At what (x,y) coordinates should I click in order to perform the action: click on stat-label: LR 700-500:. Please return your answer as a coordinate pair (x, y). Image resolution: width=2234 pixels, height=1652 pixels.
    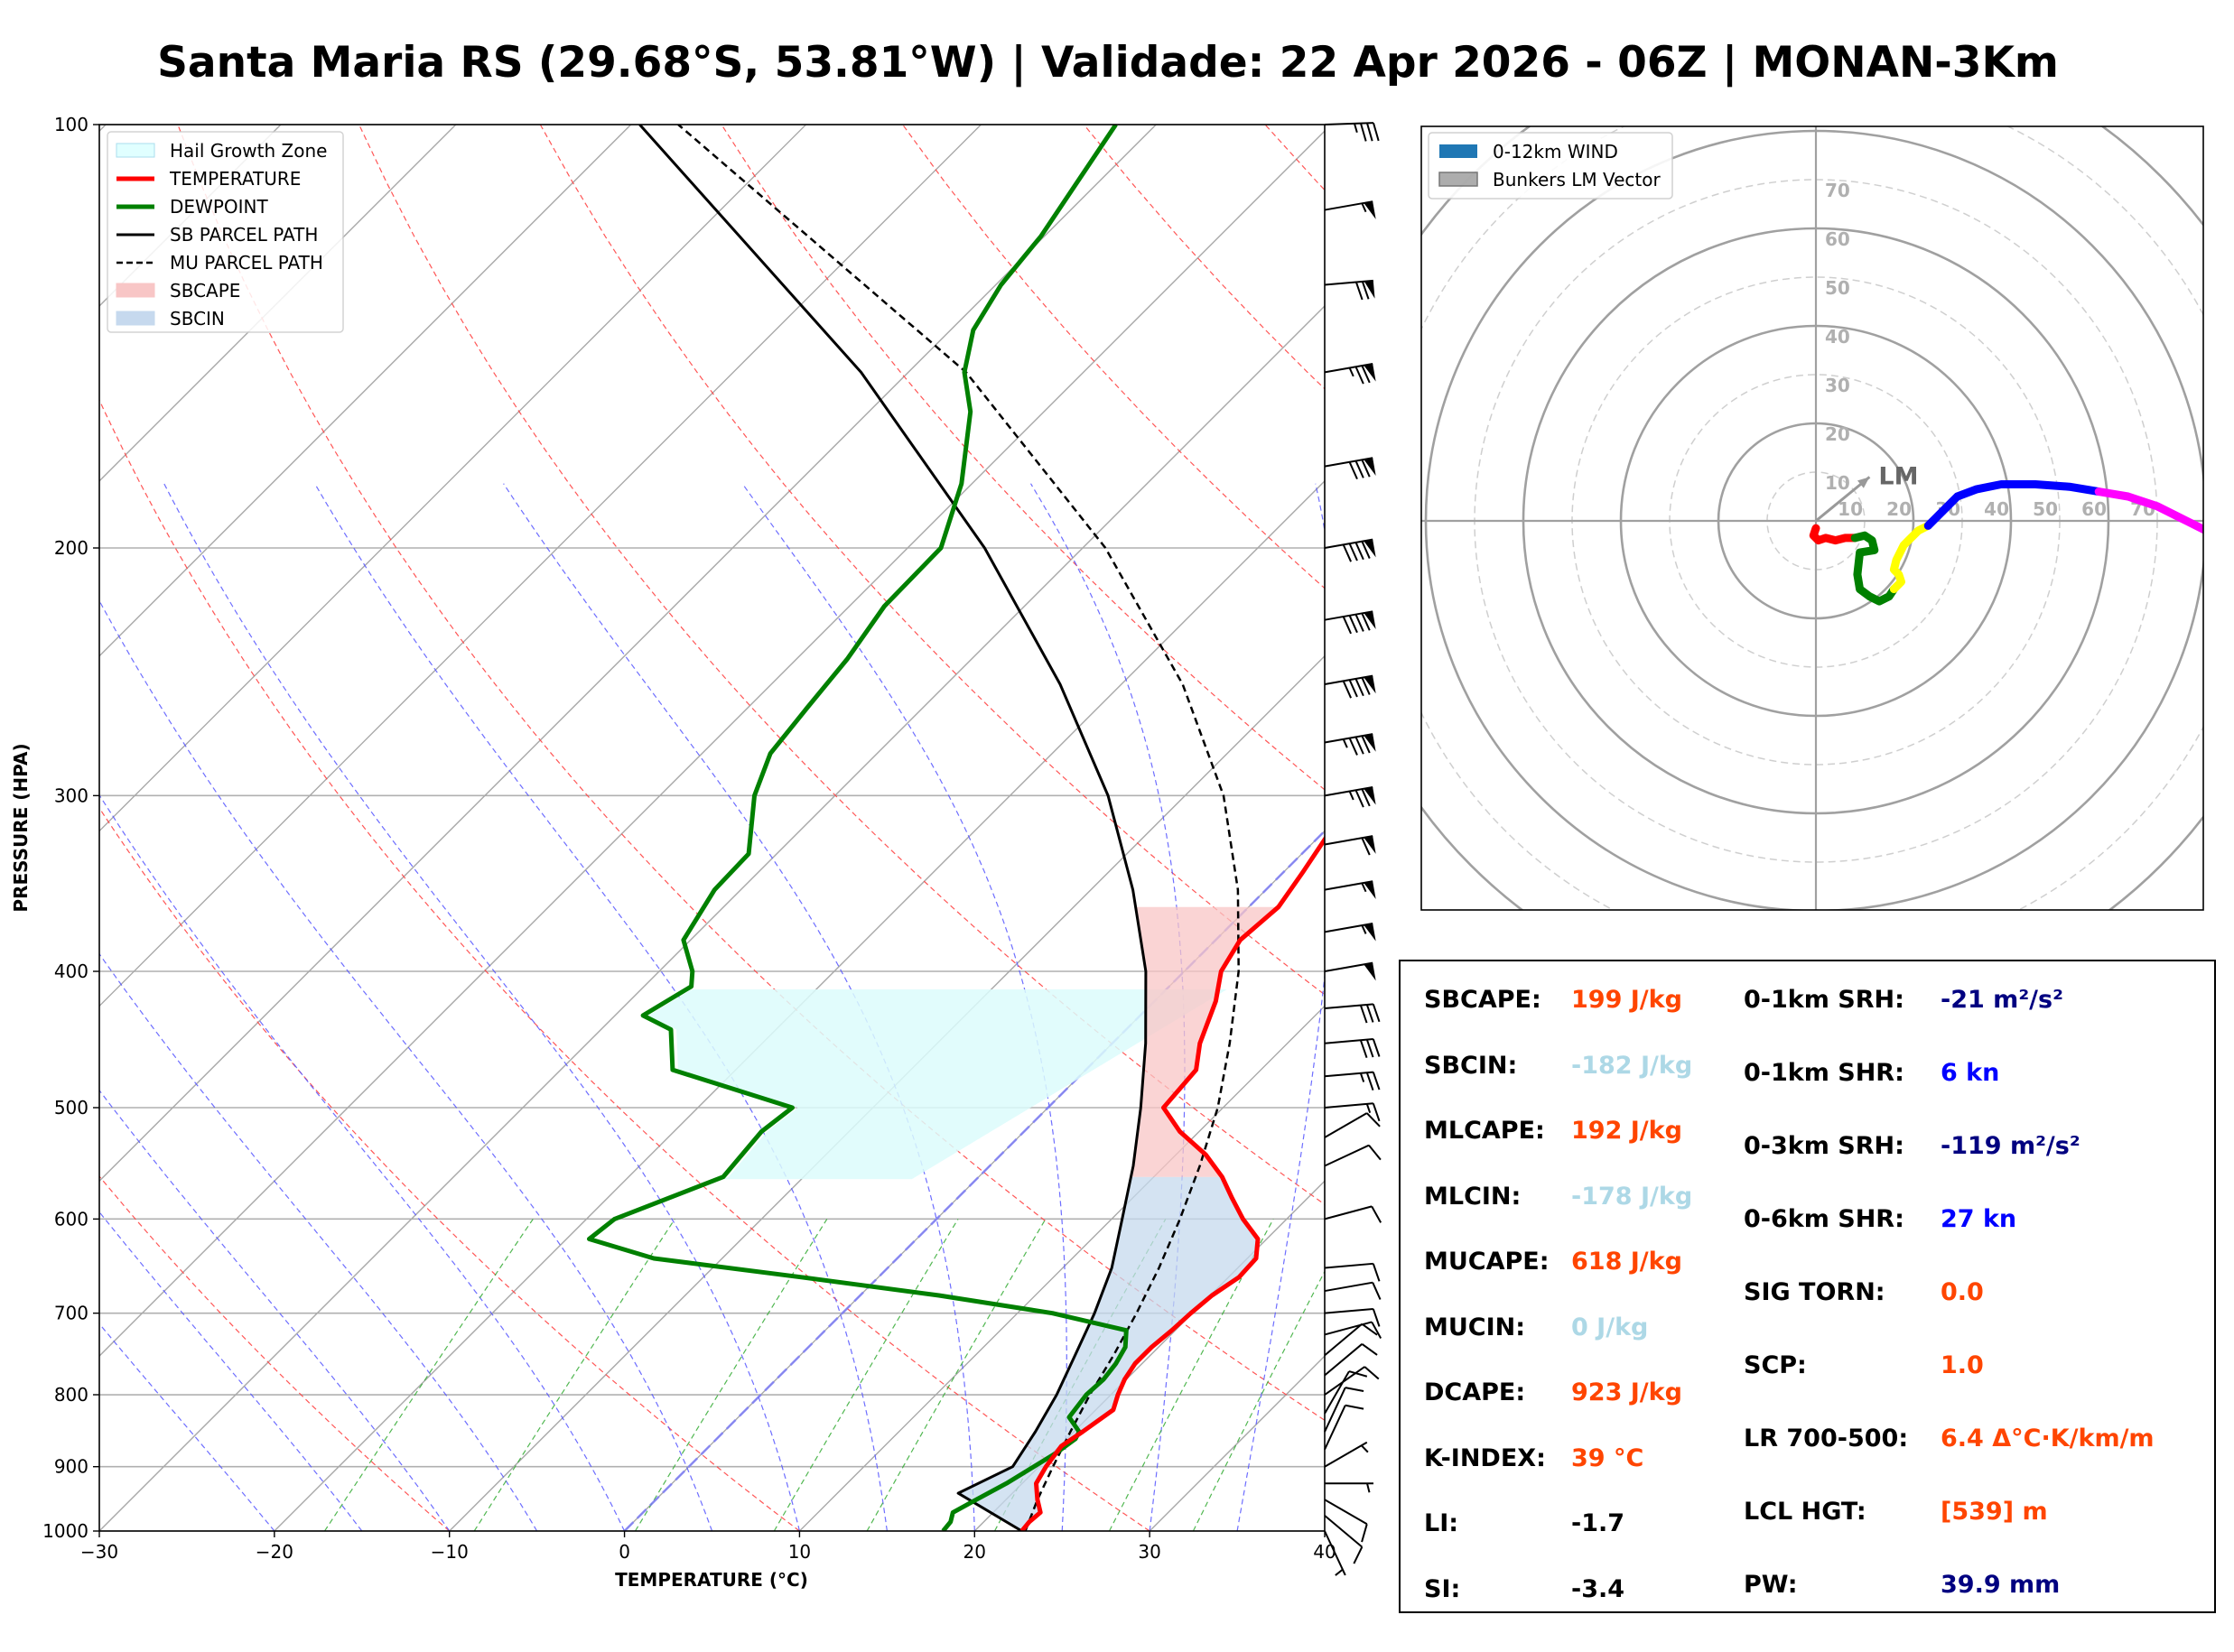
    Looking at the image, I should click on (1826, 1438).